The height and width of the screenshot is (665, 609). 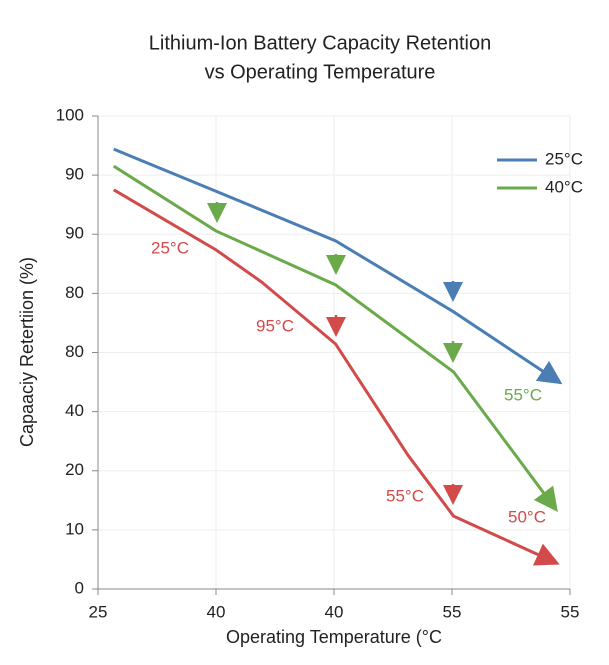 What do you see at coordinates (74, 410) in the screenshot?
I see `y-tick-label: 40` at bounding box center [74, 410].